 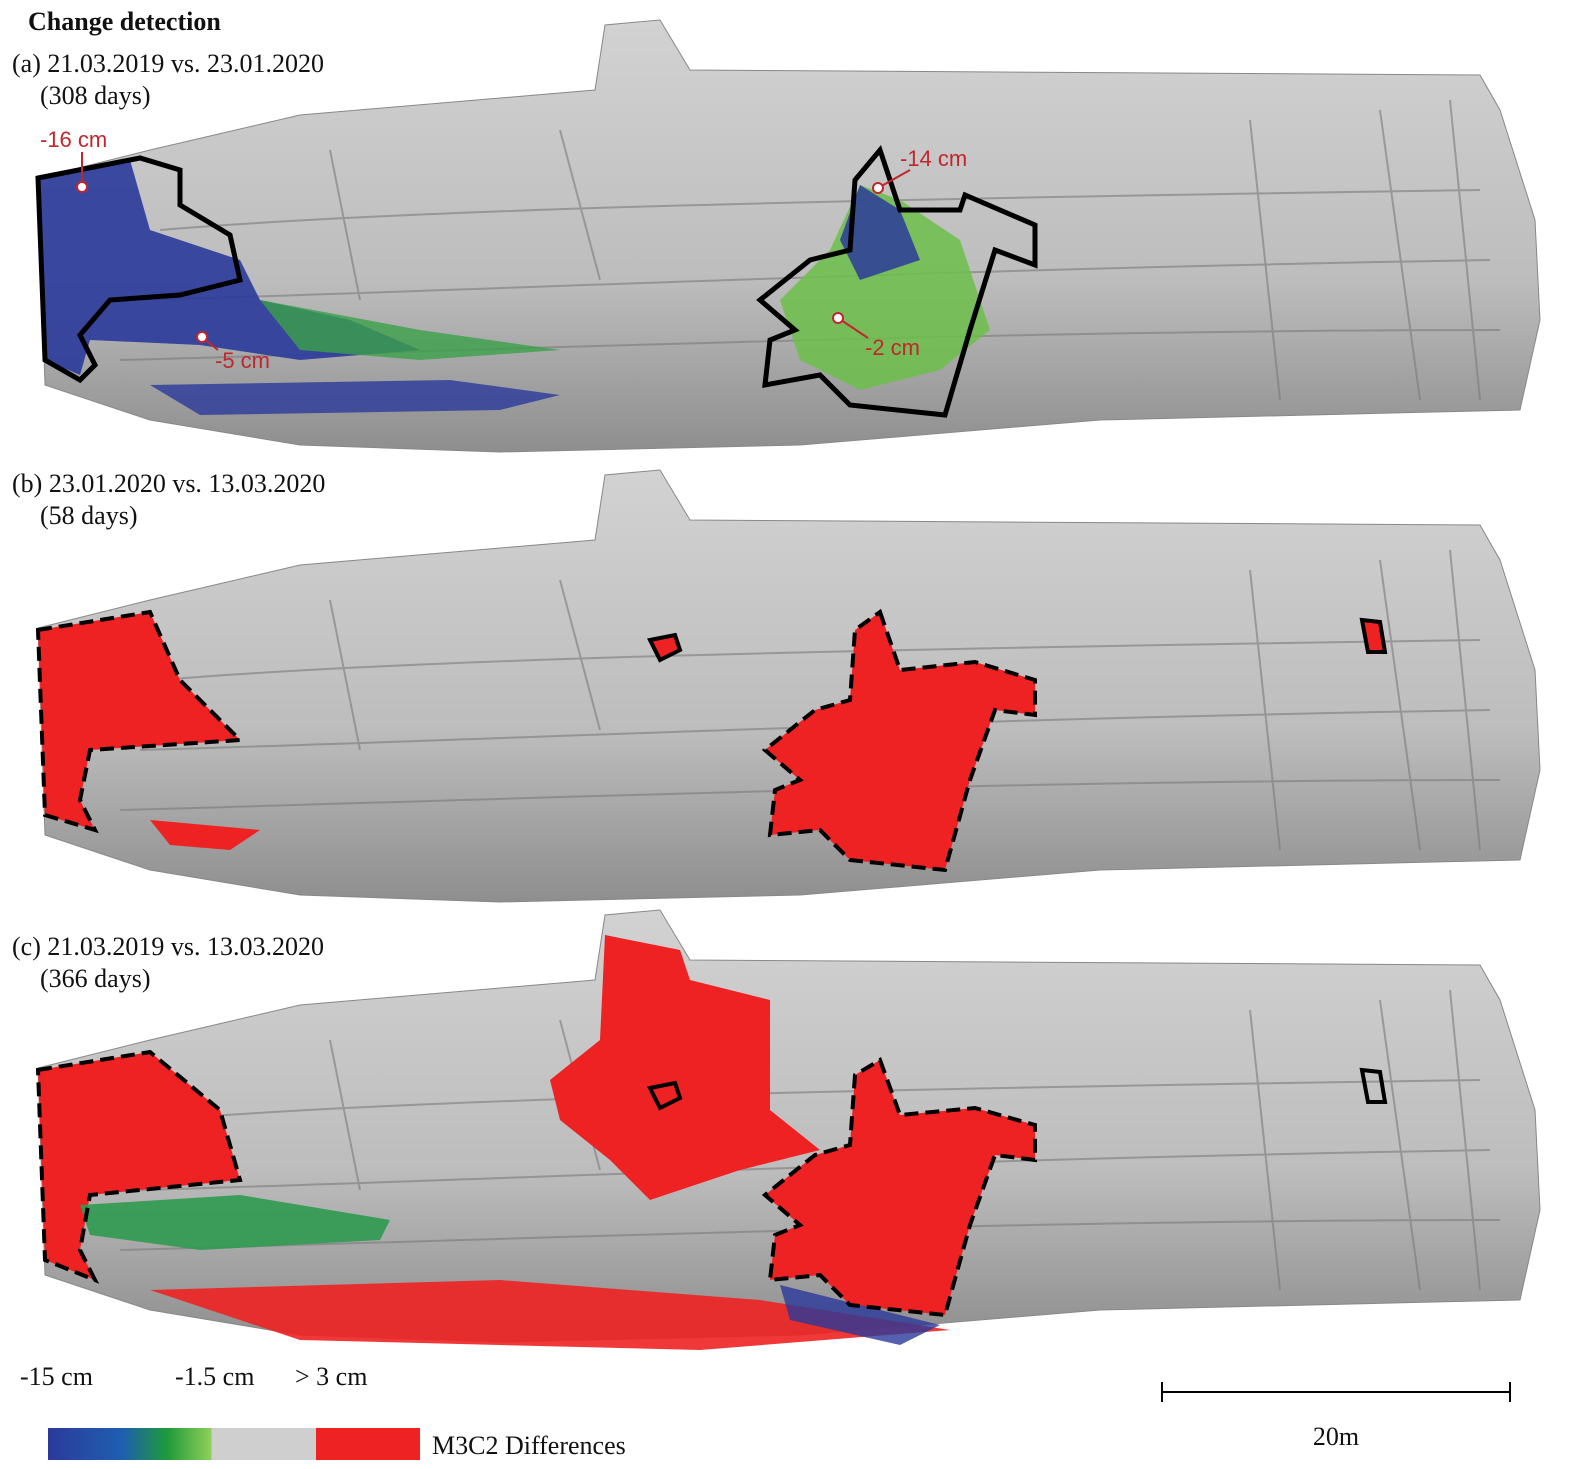 What do you see at coordinates (493, 251) in the screenshot?
I see `annotations` at bounding box center [493, 251].